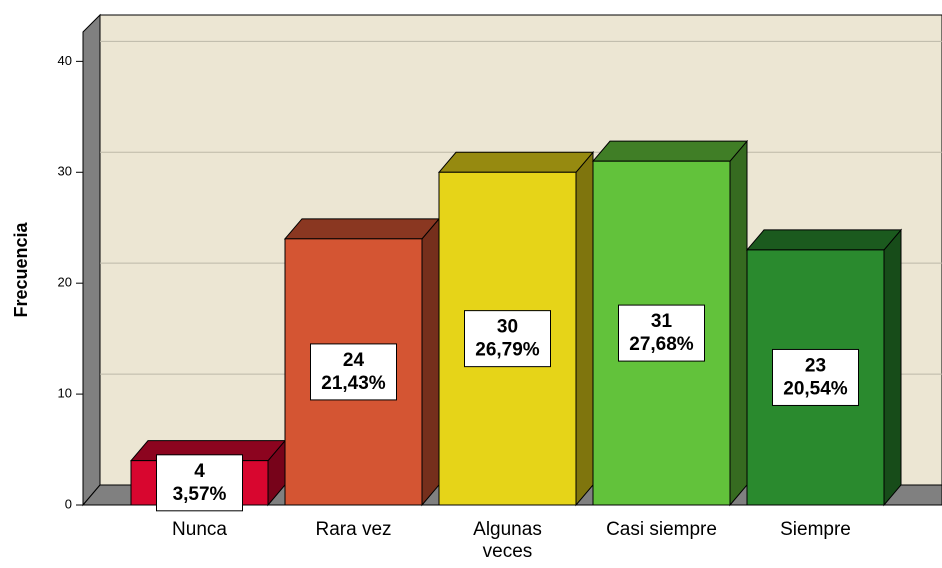  What do you see at coordinates (65, 171) in the screenshot?
I see `y-tick-label: 30` at bounding box center [65, 171].